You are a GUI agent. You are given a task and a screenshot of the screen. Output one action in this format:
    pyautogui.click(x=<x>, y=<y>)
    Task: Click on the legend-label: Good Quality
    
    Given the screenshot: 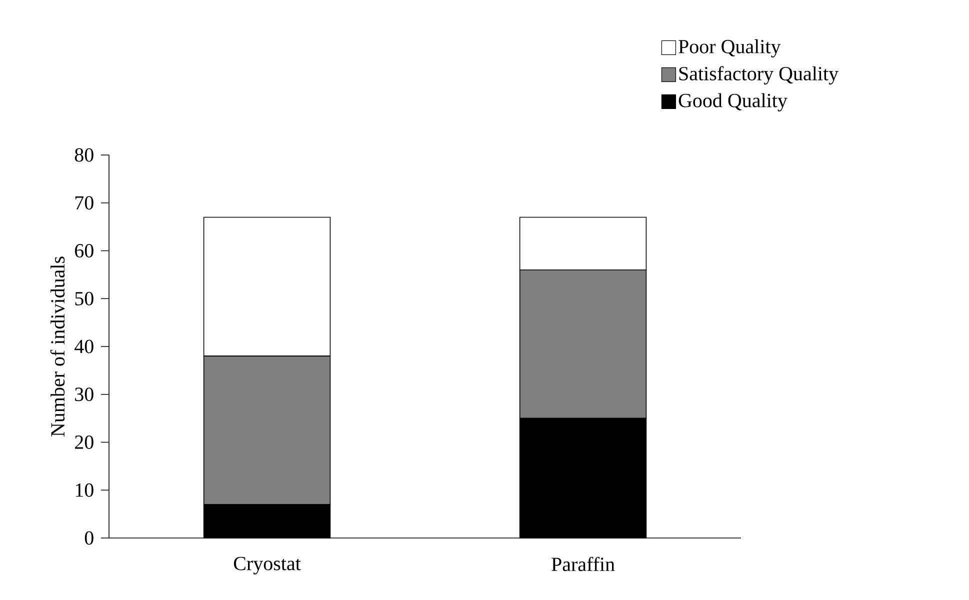 What is the action you would take?
    pyautogui.click(x=733, y=102)
    